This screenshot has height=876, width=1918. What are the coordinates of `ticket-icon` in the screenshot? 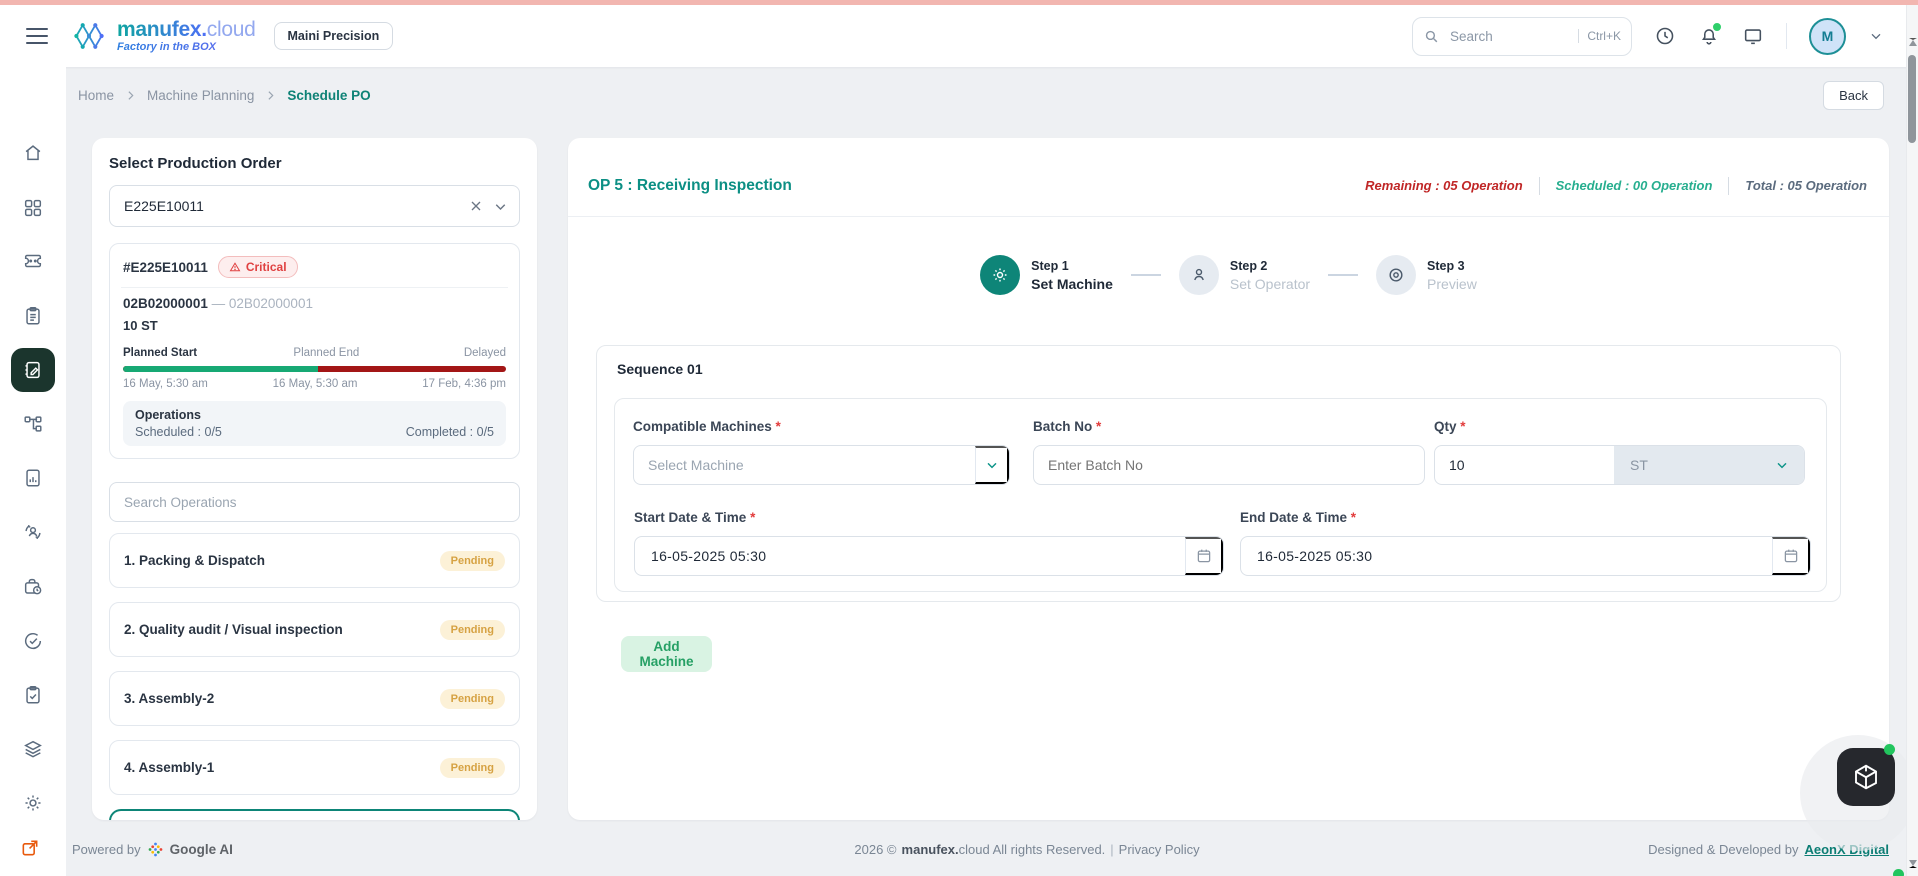 It's located at (33, 261).